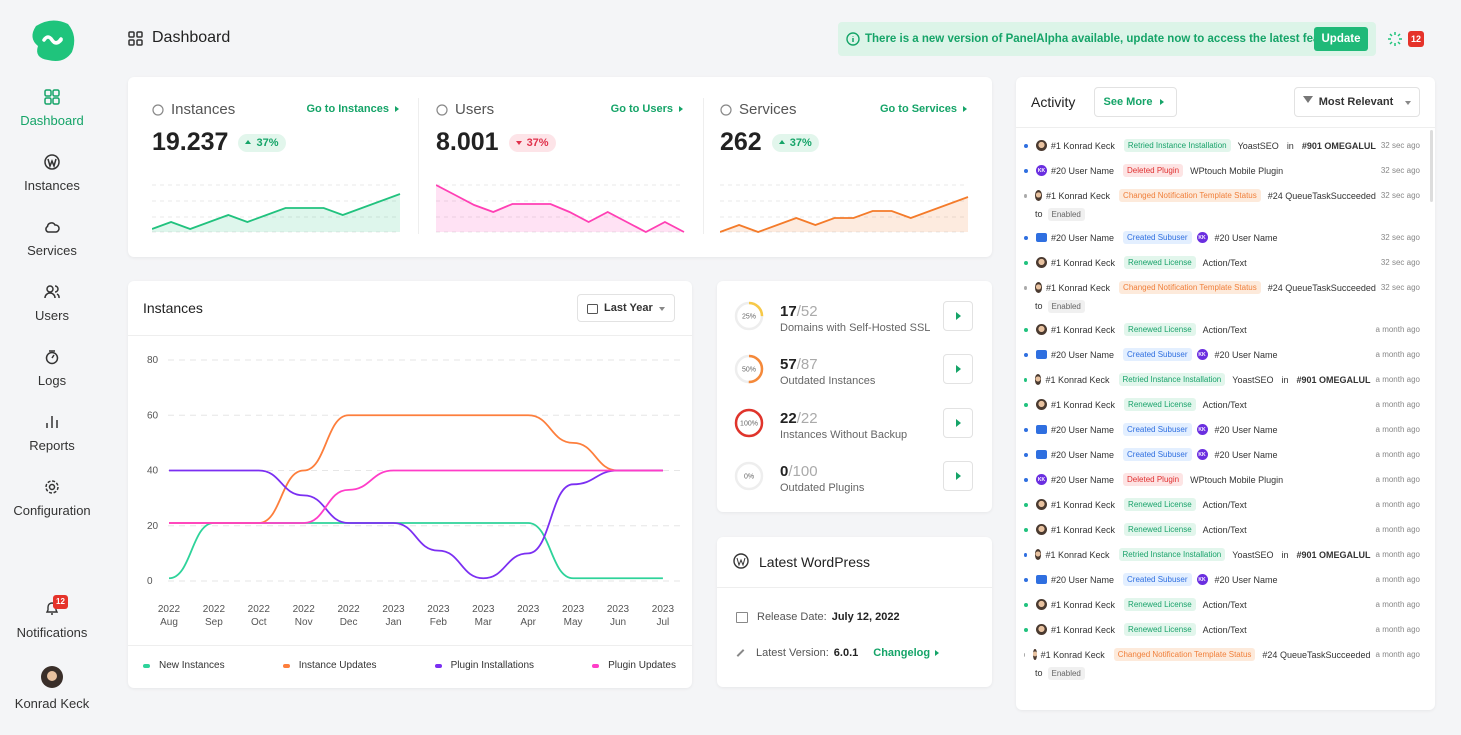 This screenshot has height=735, width=1461. I want to click on legend-item: New Instances, so click(184, 665).